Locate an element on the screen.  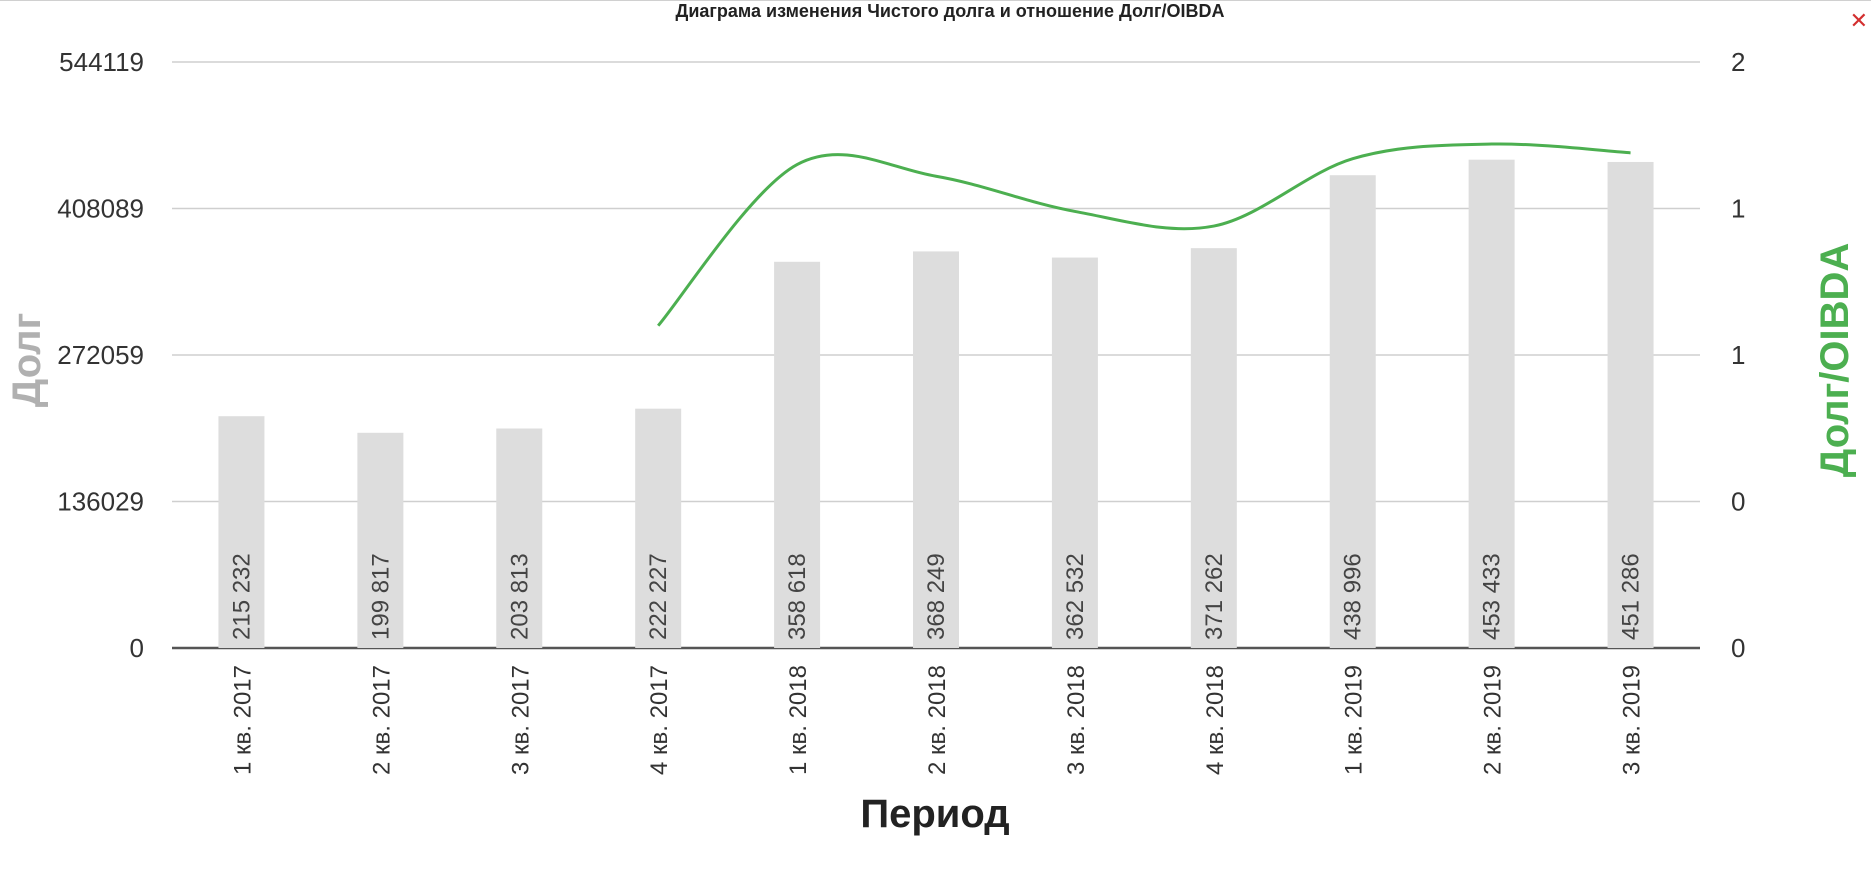
close-icon: ✕ is located at coordinates (1859, 21).